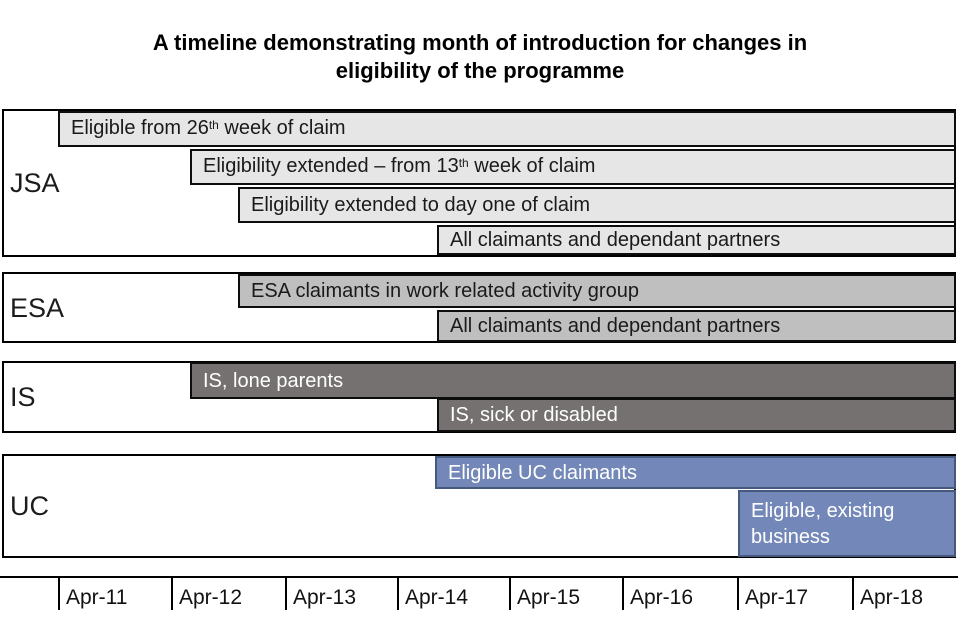  I want to click on axis-tick-label: Apr-17, so click(777, 597).